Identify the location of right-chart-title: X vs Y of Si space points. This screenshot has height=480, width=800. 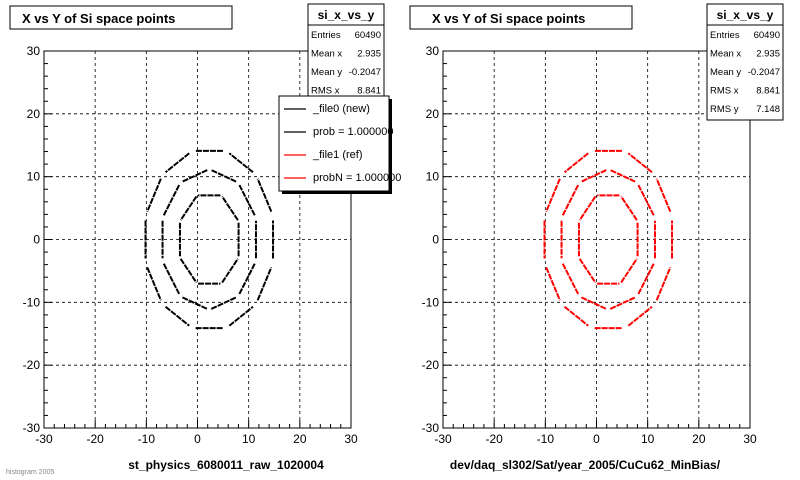
(508, 18).